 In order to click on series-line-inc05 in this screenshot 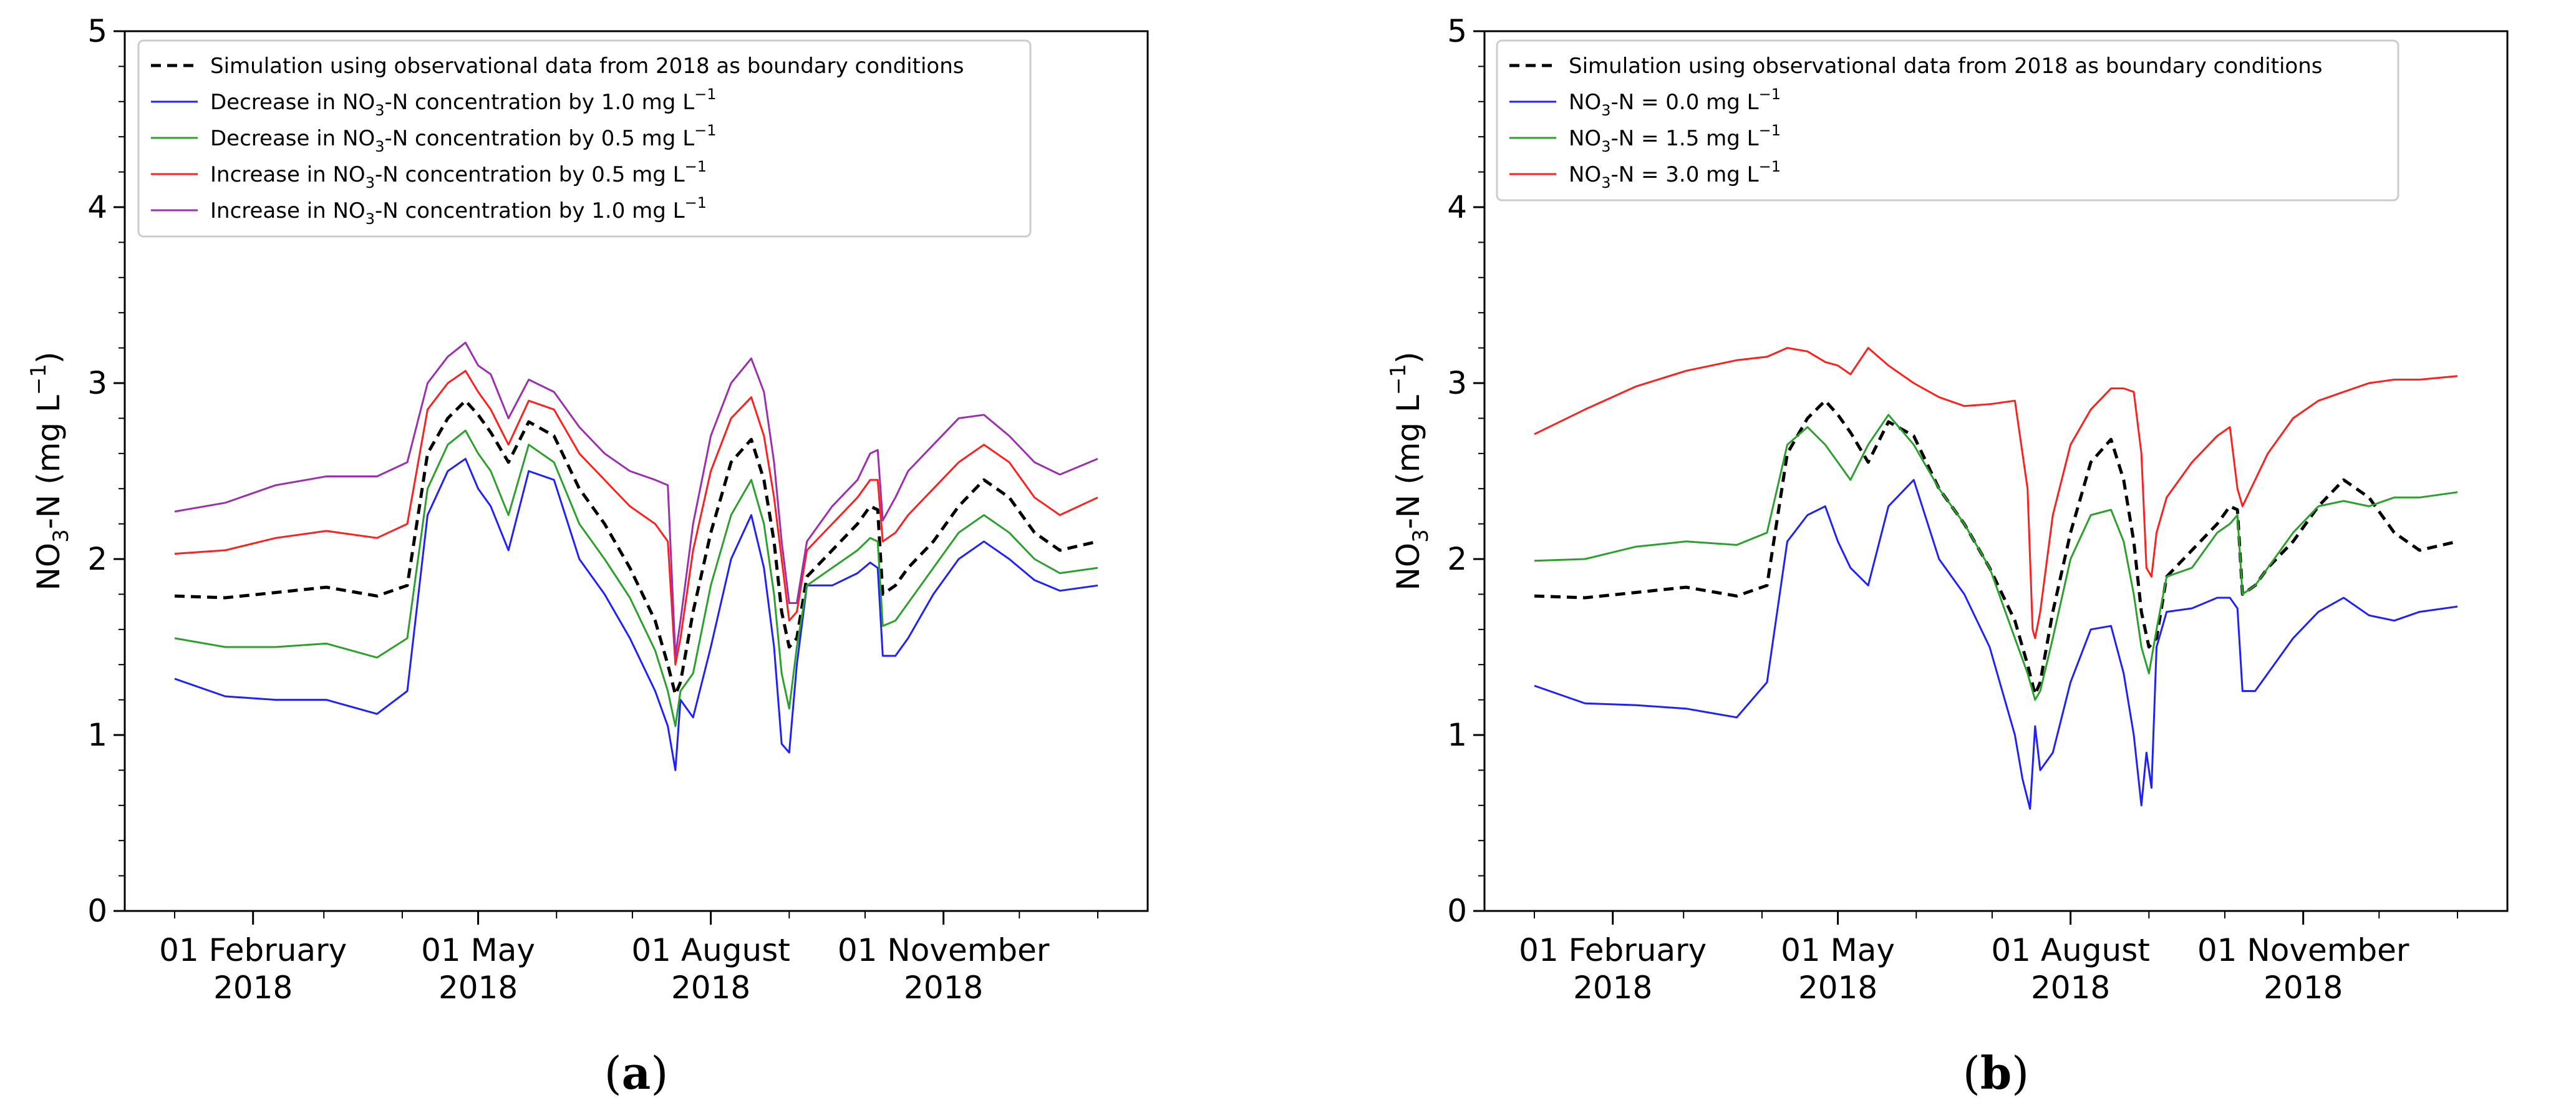, I will do `click(636, 517)`.